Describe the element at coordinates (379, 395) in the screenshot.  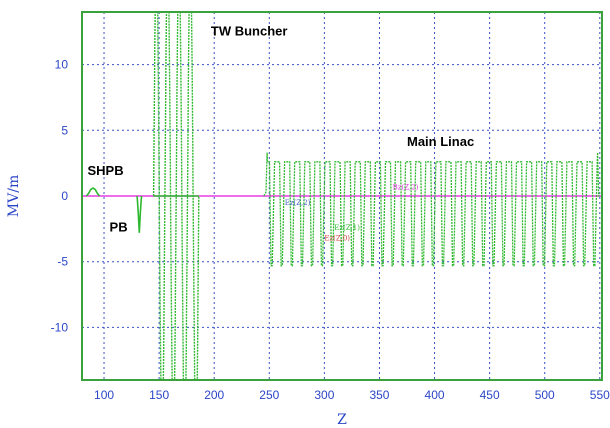
I see `x-tick-label: 350` at that location.